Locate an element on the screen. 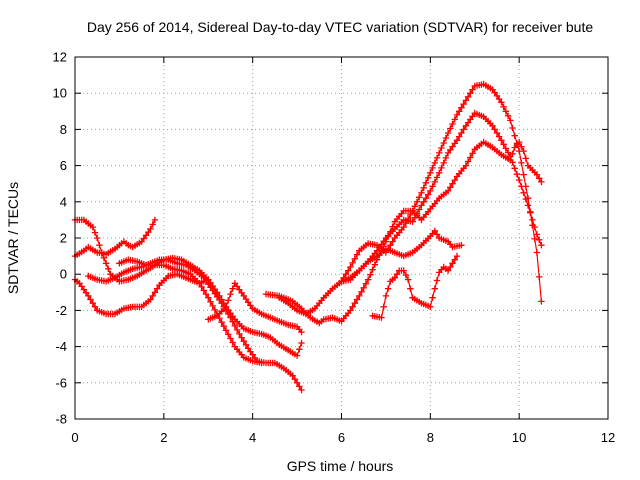 This screenshot has height=480, width=640. y-tick-label: 4 is located at coordinates (63, 201).